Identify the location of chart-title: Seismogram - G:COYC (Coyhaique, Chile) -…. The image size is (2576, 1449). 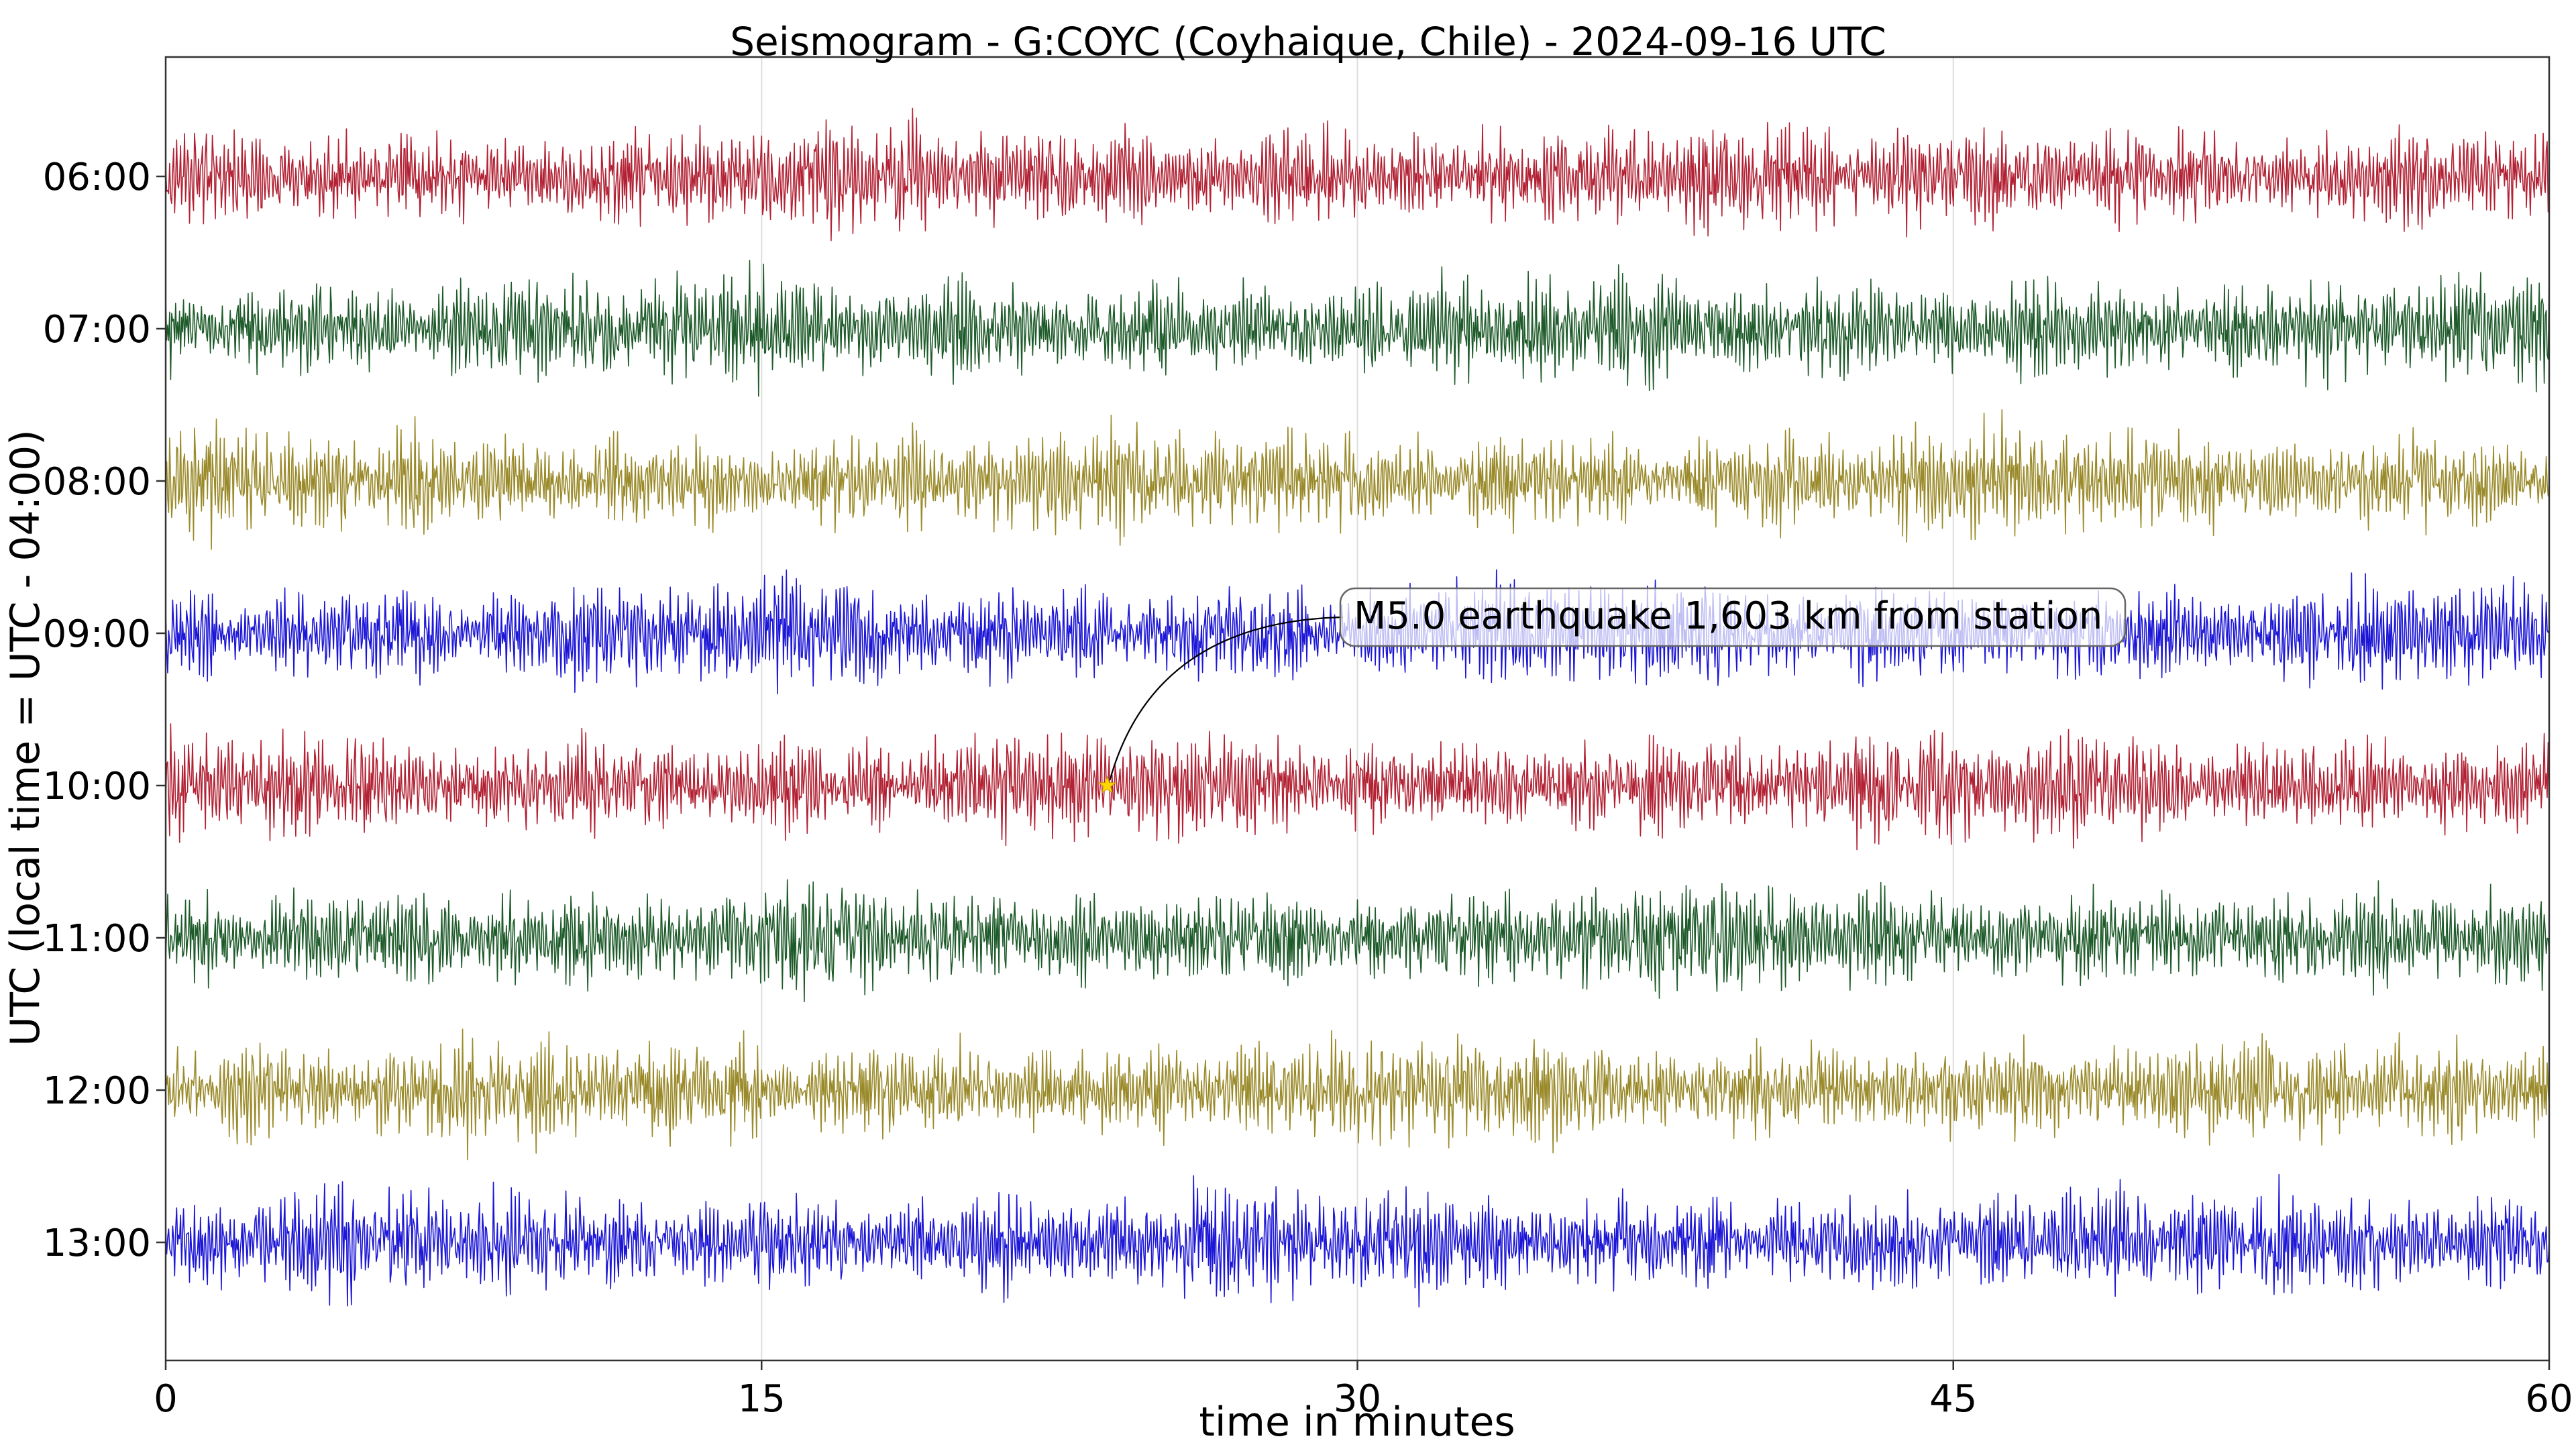
(1308, 41).